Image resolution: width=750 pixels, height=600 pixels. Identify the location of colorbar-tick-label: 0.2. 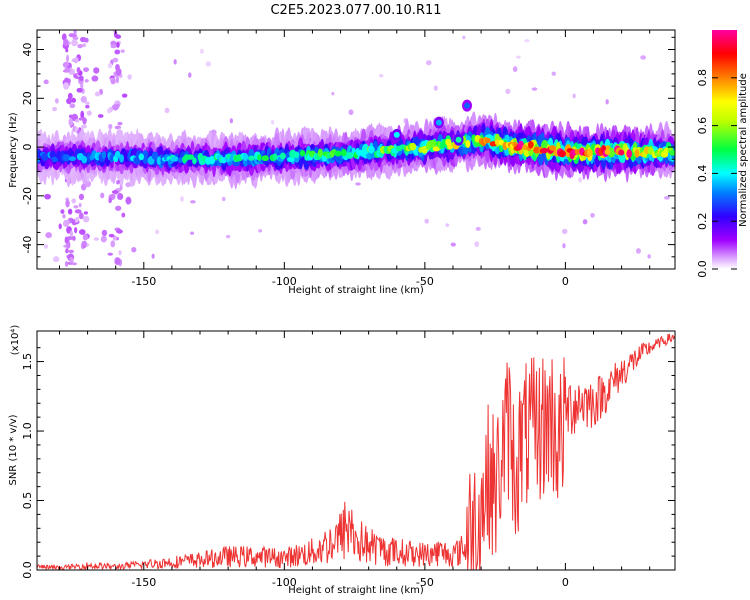
(702, 221).